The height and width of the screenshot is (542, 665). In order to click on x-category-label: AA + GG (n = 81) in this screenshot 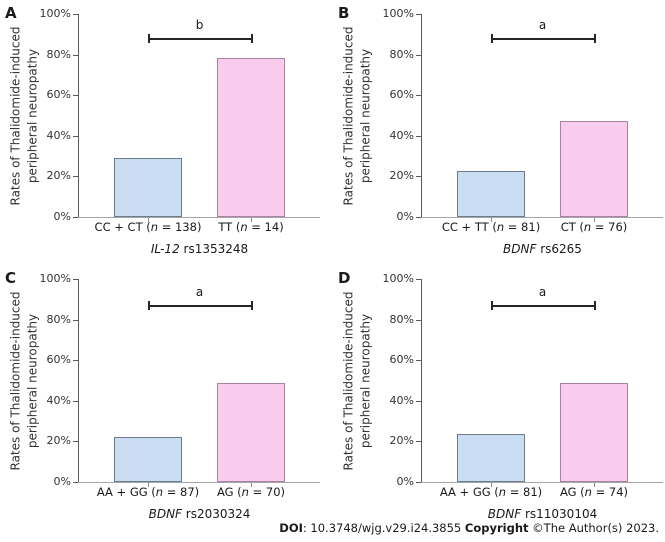, I will do `click(491, 492)`.